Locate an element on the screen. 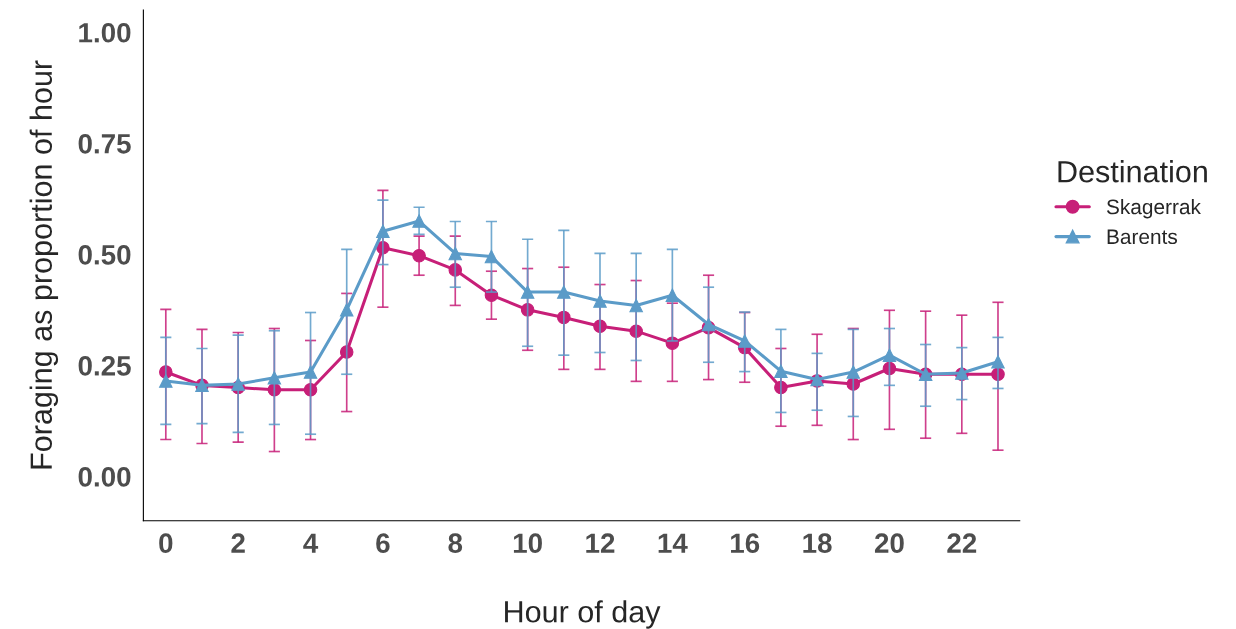 This screenshot has width=1236, height=629. x-tick-label: 20 is located at coordinates (889, 543).